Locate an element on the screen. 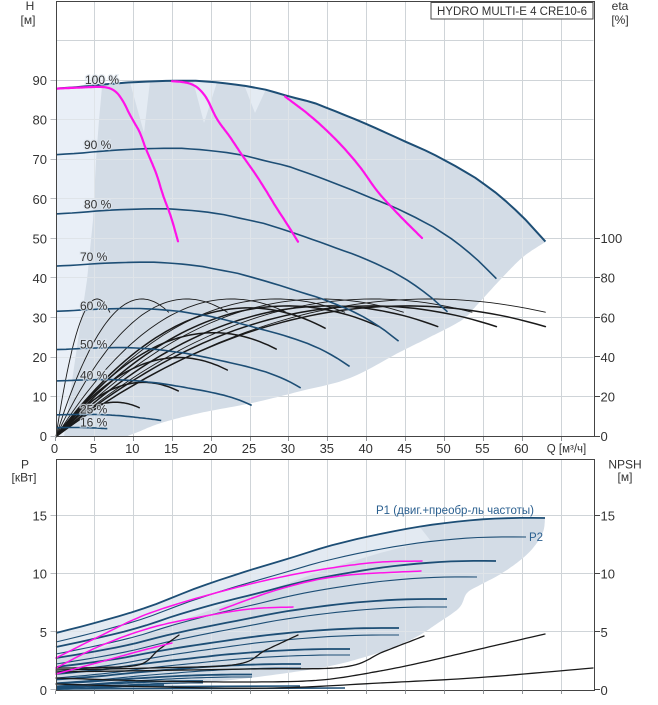 The height and width of the screenshot is (705, 658). svg-text: HYDRO MULTI-E 4 CRE10-6 is located at coordinates (512, 12).